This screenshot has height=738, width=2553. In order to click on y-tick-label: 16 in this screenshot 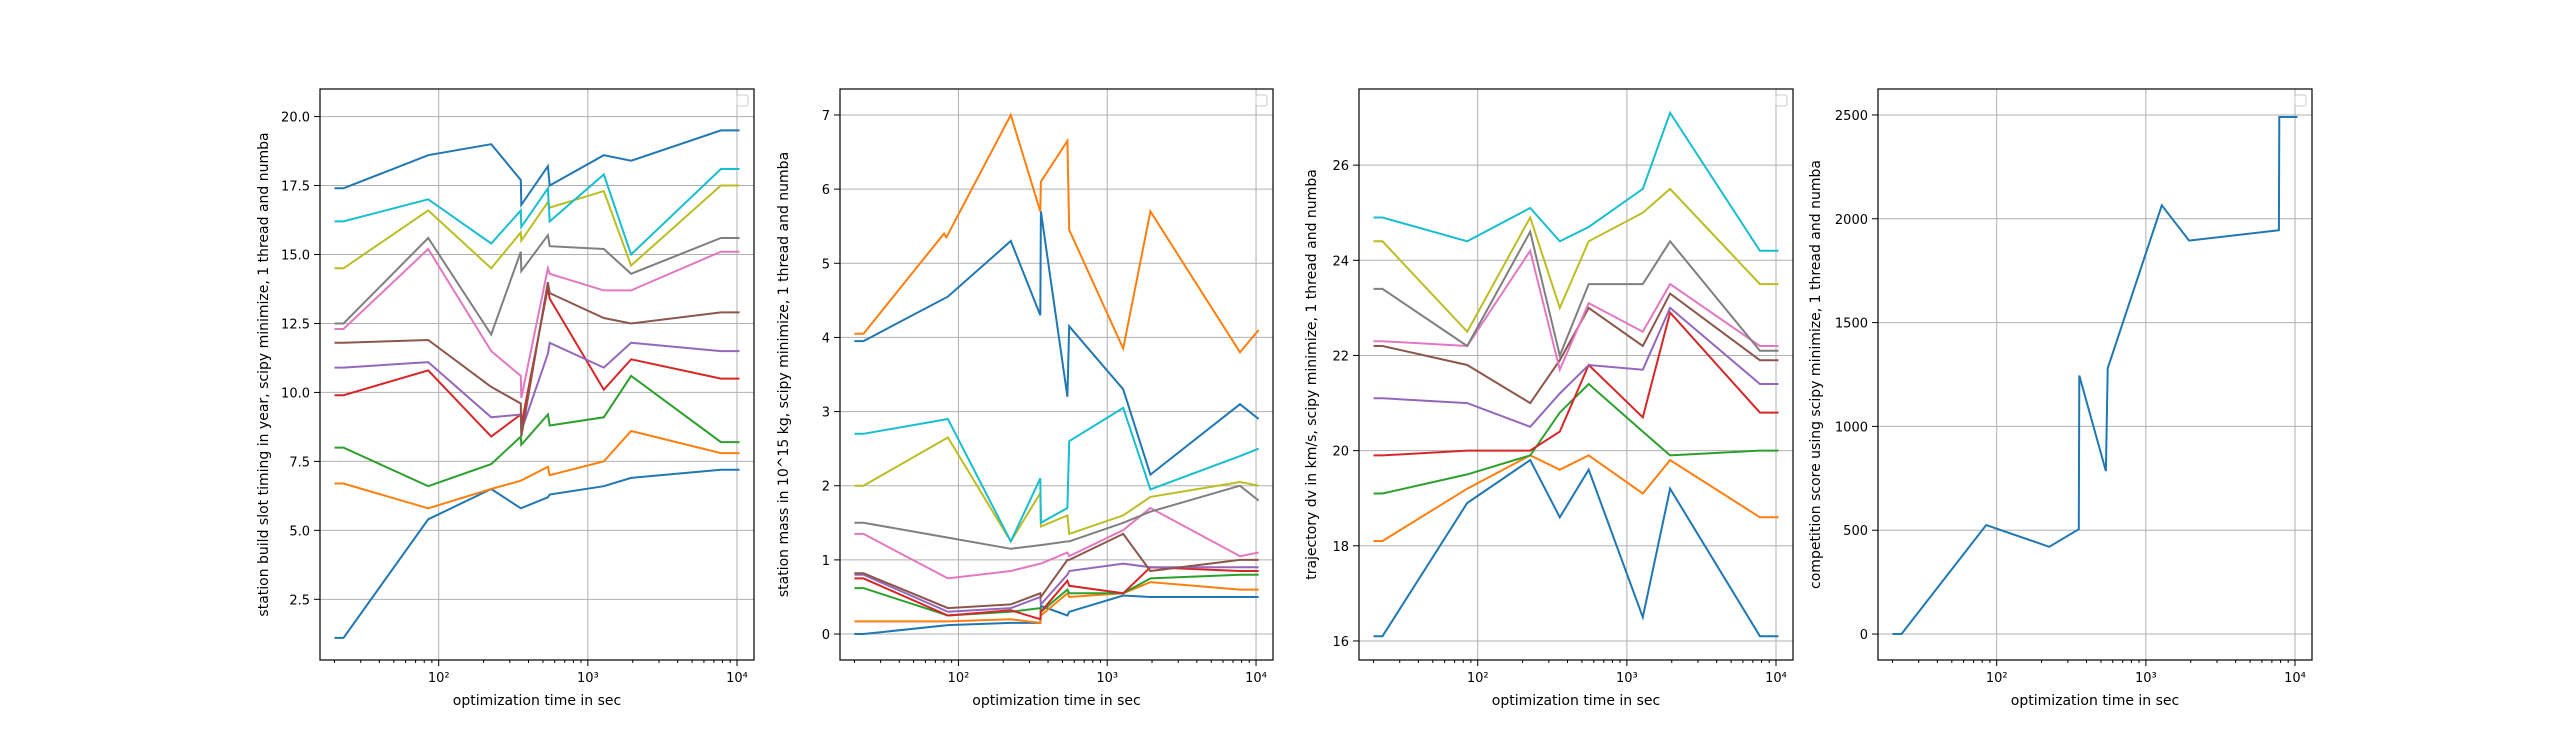, I will do `click(1340, 642)`.